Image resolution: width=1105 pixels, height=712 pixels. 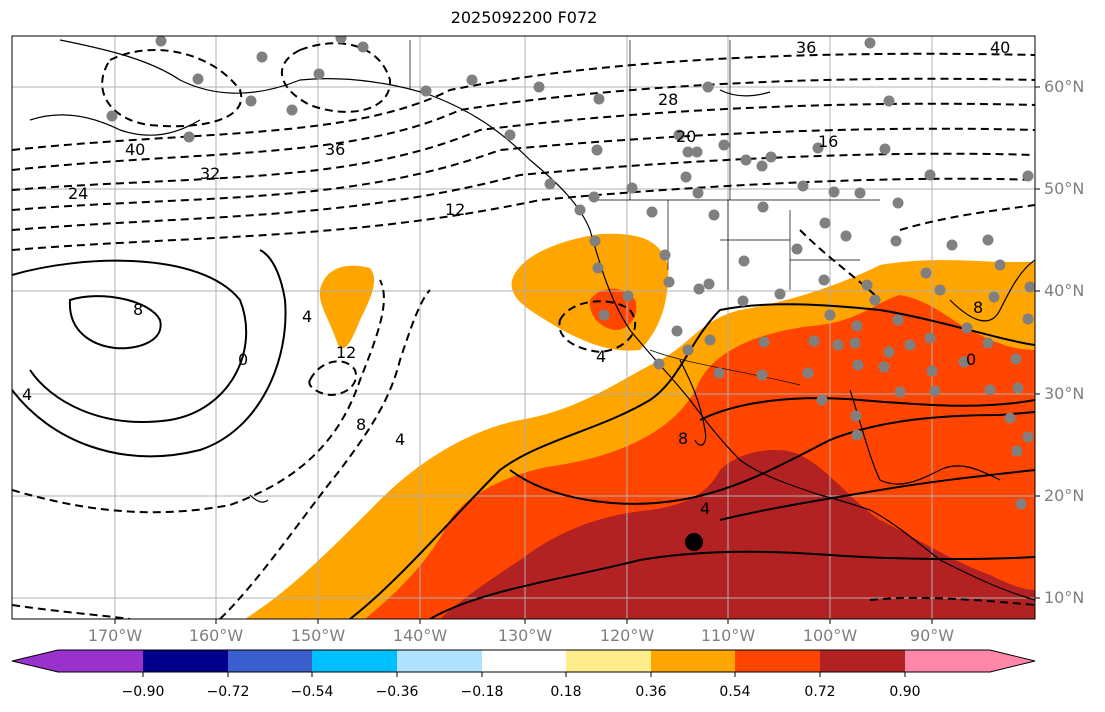 What do you see at coordinates (78, 193) in the screenshot?
I see `contour-label: 24` at bounding box center [78, 193].